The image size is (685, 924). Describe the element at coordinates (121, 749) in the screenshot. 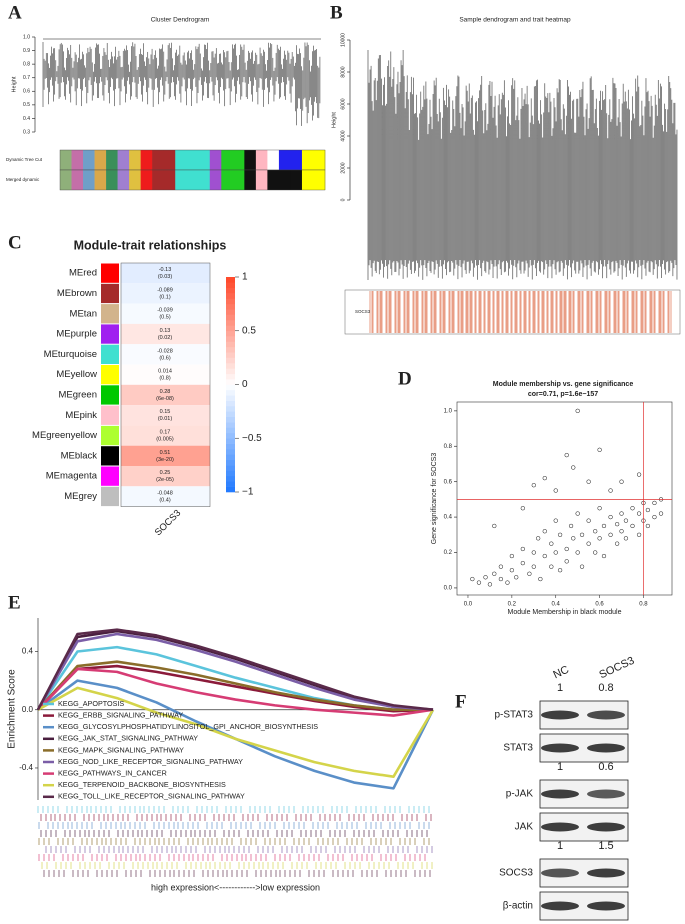

I see `legend-label: KEGG_MAPK_SIGNALING_PATHWAY` at that location.